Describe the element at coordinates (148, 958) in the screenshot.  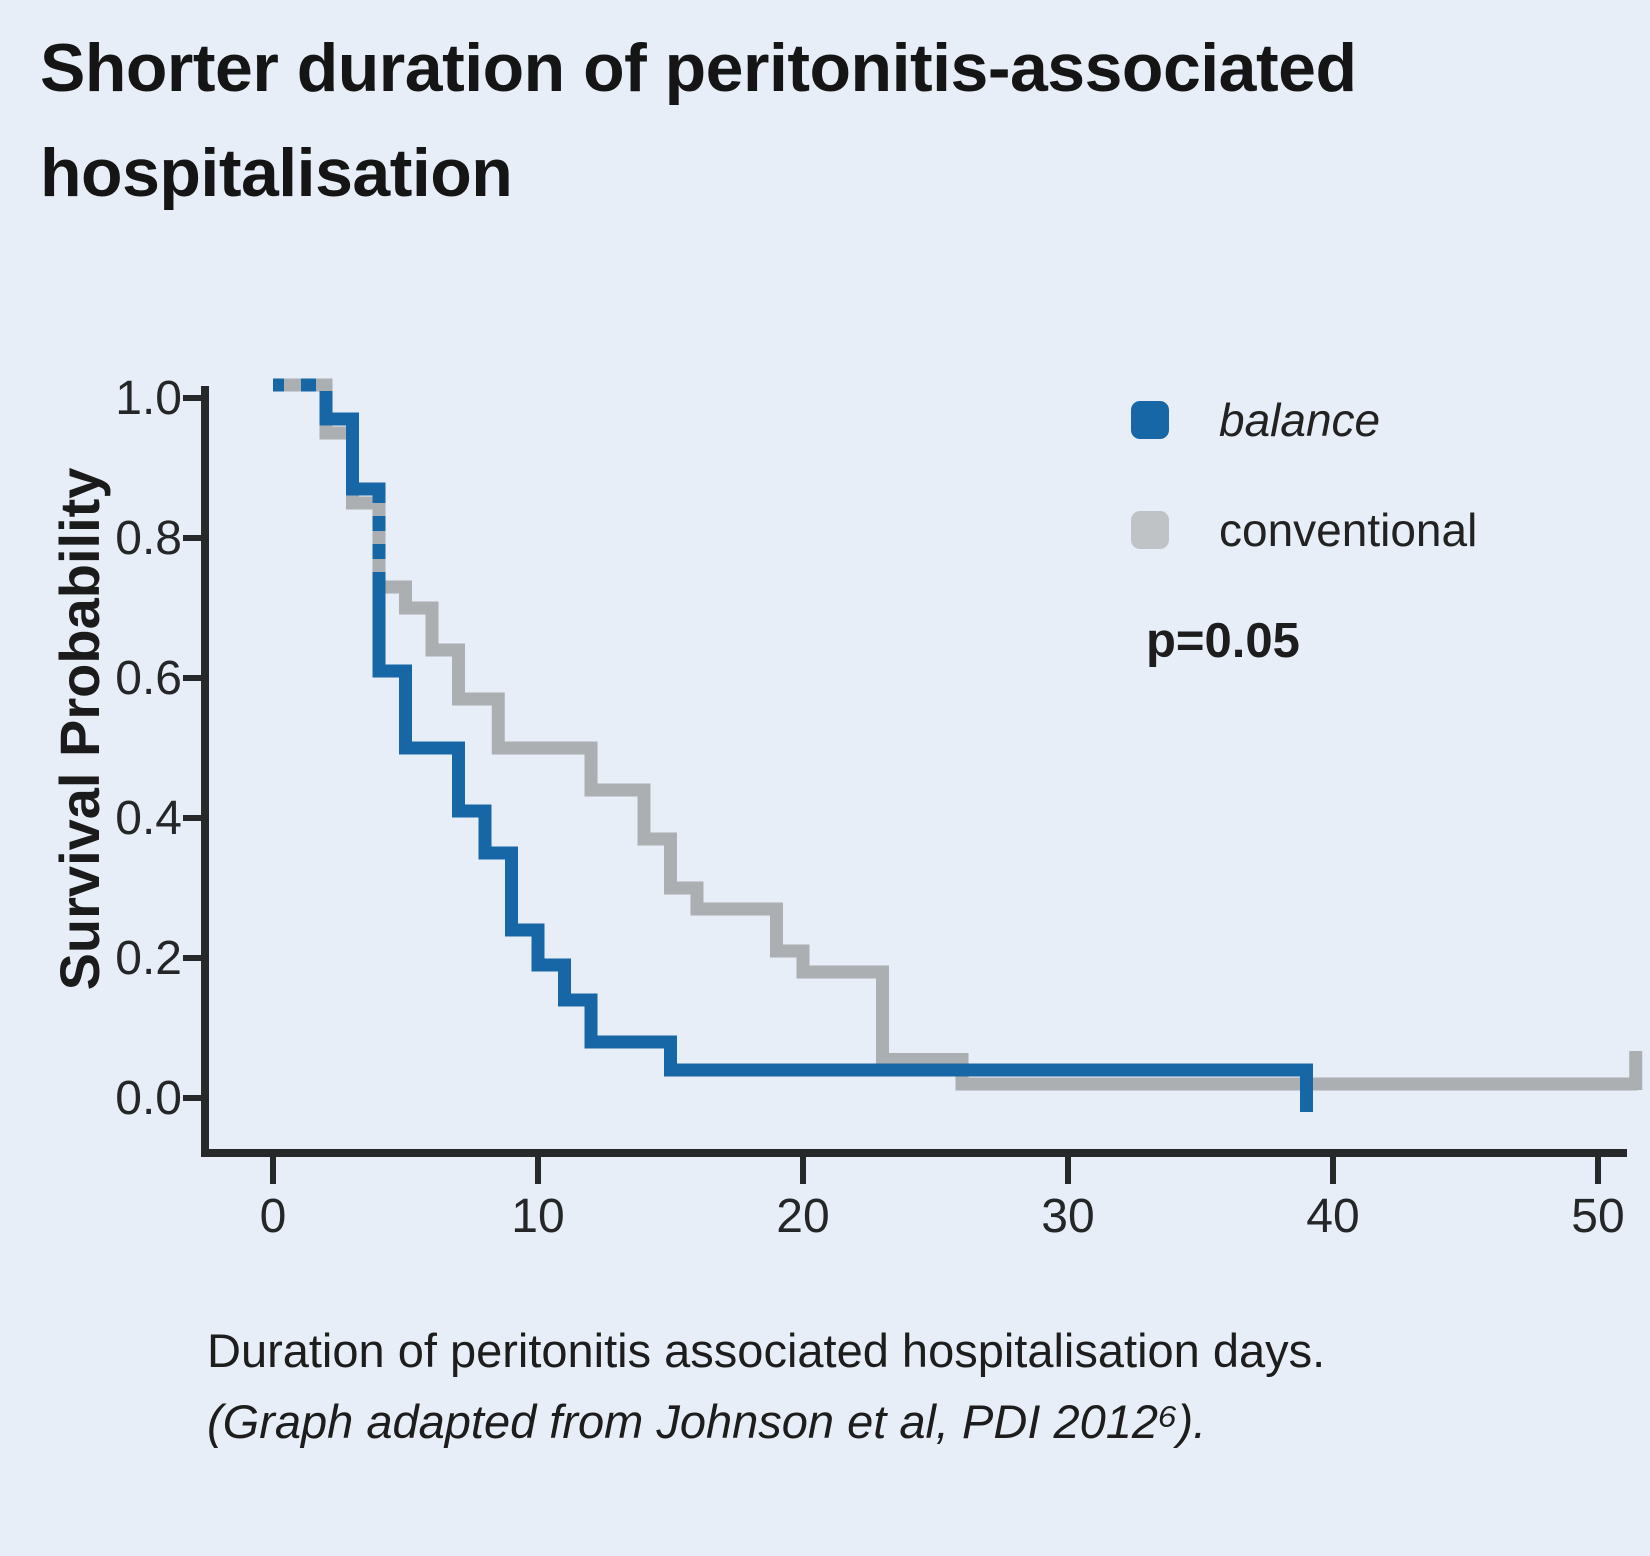
I see `y-tick-label: 0.2` at that location.